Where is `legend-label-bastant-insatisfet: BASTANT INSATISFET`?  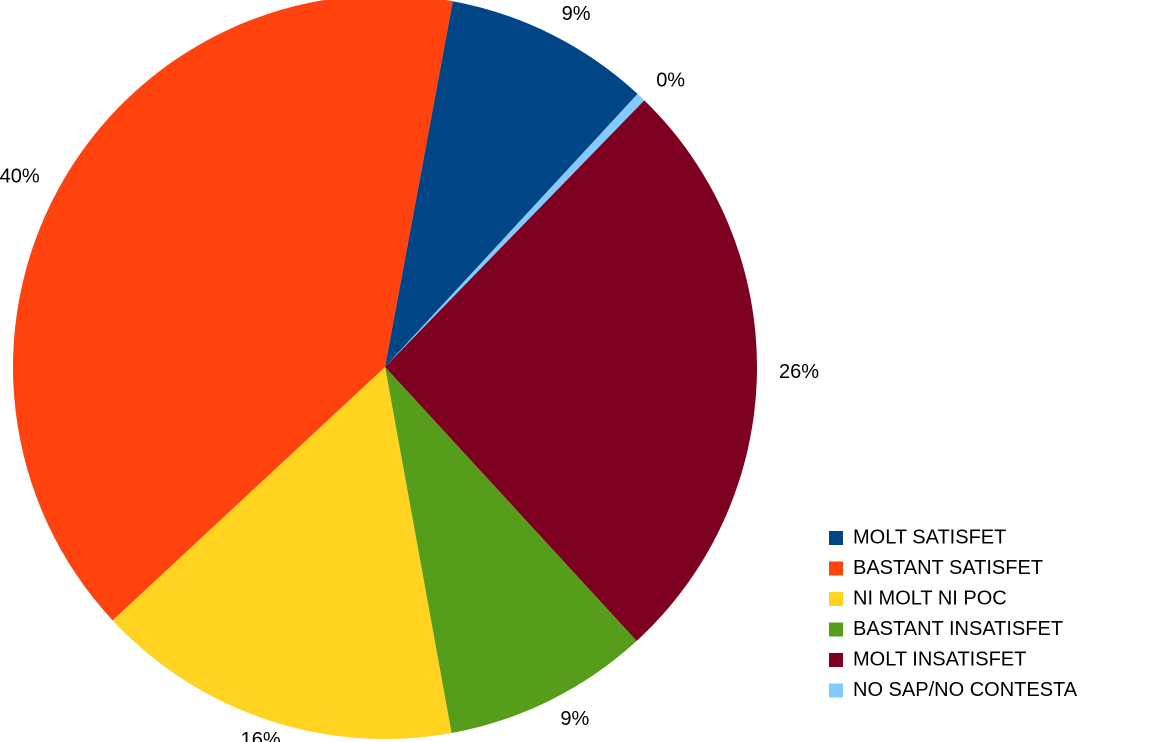
legend-label-bastant-insatisfet: BASTANT INSATISFET is located at coordinates (958, 629).